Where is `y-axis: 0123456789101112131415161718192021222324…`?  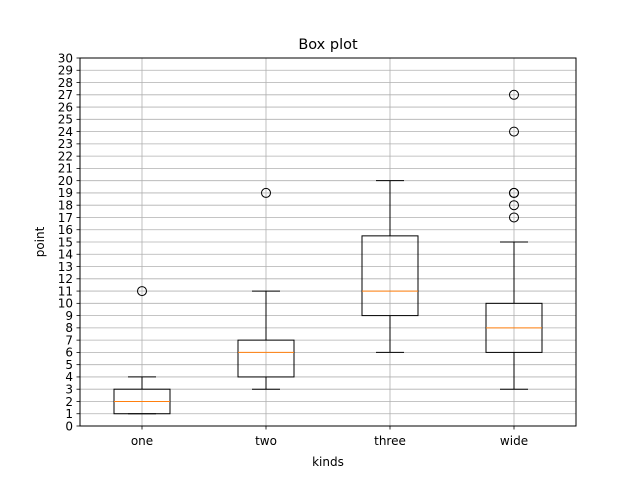
y-axis: 0123456789101112131415161718192021222324… is located at coordinates (69, 242).